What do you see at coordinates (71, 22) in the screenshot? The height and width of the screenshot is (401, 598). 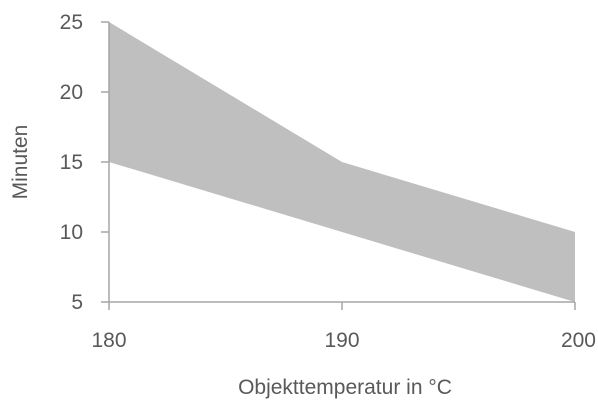 I see `y-tick-label: 25` at bounding box center [71, 22].